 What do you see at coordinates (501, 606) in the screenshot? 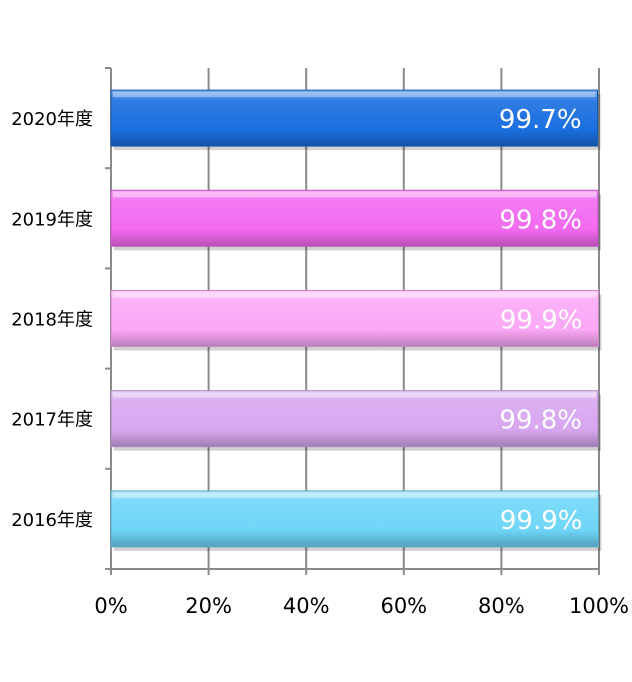
I see `x-tick-label: 80%` at bounding box center [501, 606].